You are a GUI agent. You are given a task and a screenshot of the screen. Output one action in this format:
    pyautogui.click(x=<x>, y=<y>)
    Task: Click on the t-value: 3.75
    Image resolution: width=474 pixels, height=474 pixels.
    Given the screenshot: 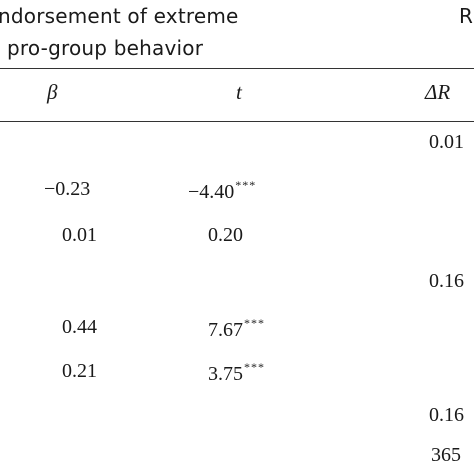 What is the action you would take?
    pyautogui.click(x=225, y=374)
    